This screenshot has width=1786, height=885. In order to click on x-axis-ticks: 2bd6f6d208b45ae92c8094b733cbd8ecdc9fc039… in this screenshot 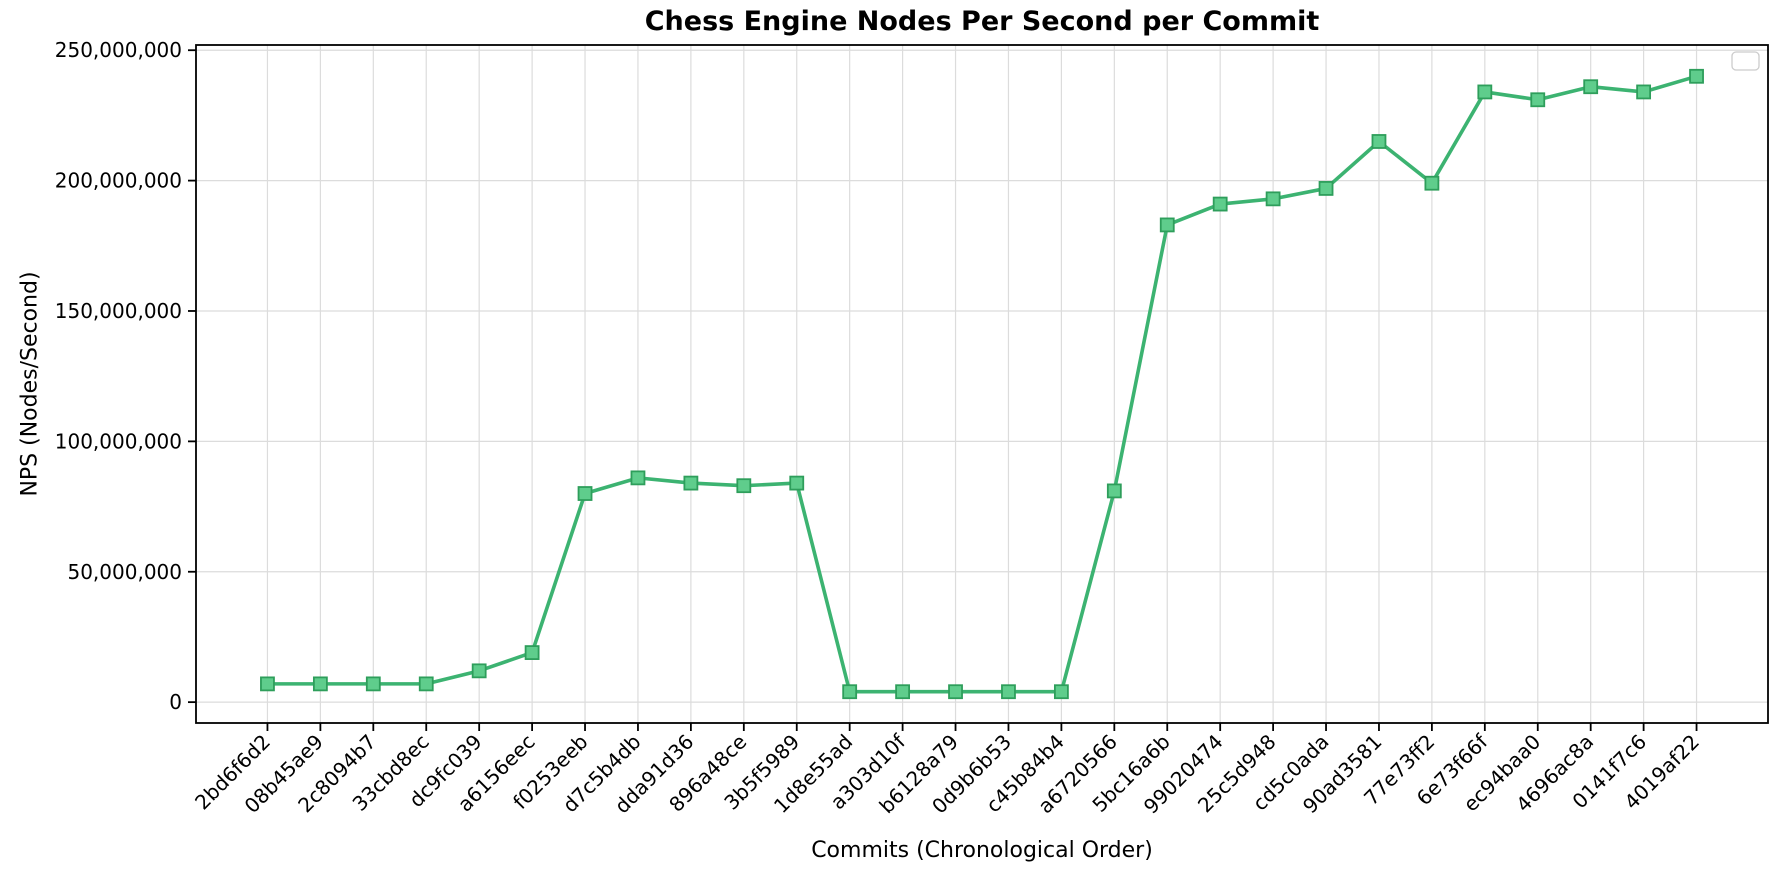, I will do `click(947, 771)`.